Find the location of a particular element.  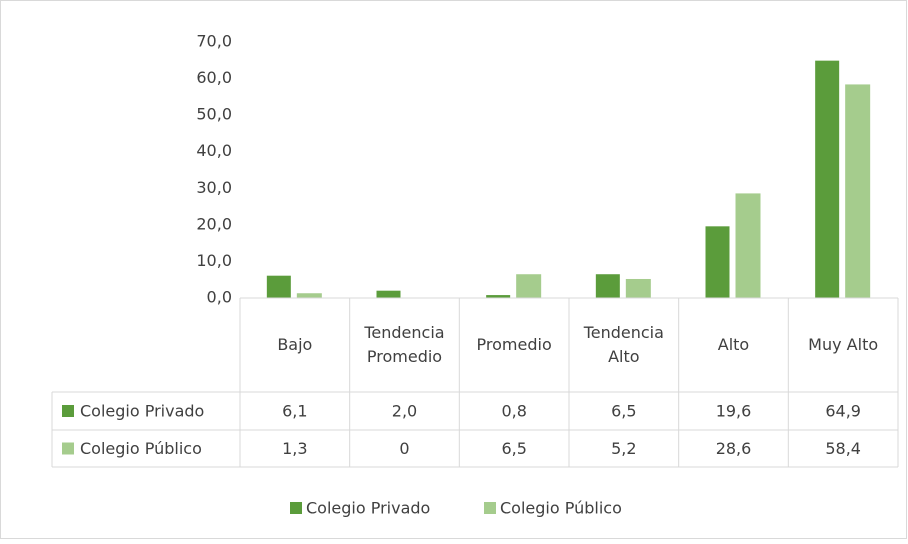

table-value: 5,2 is located at coordinates (623, 448).